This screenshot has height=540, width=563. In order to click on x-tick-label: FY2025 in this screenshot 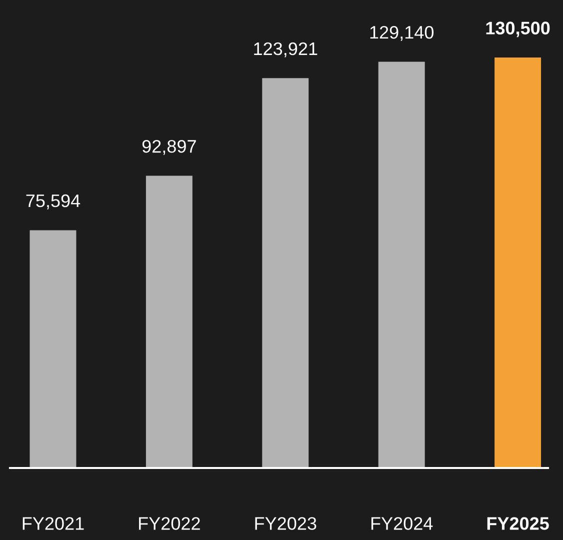, I will do `click(518, 523)`.